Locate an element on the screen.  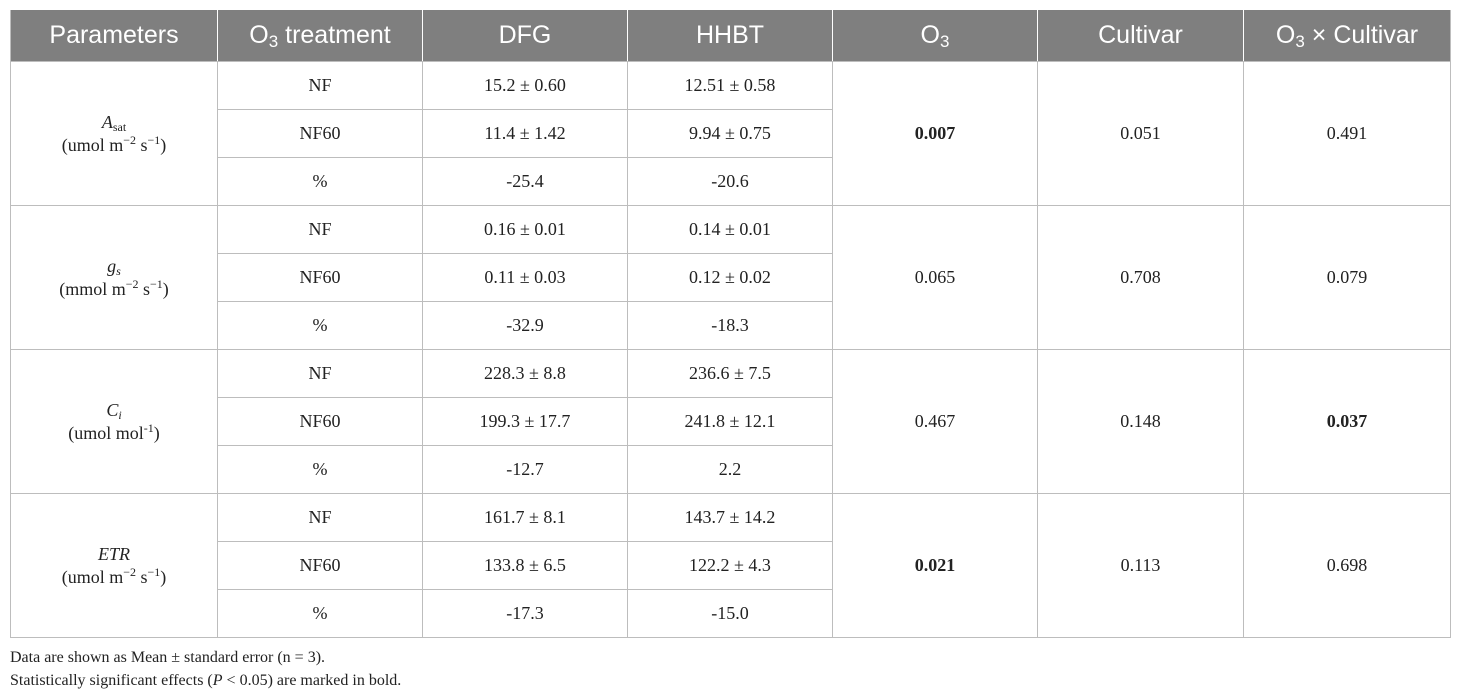
o3-p-value: 0.467 is located at coordinates (935, 421).